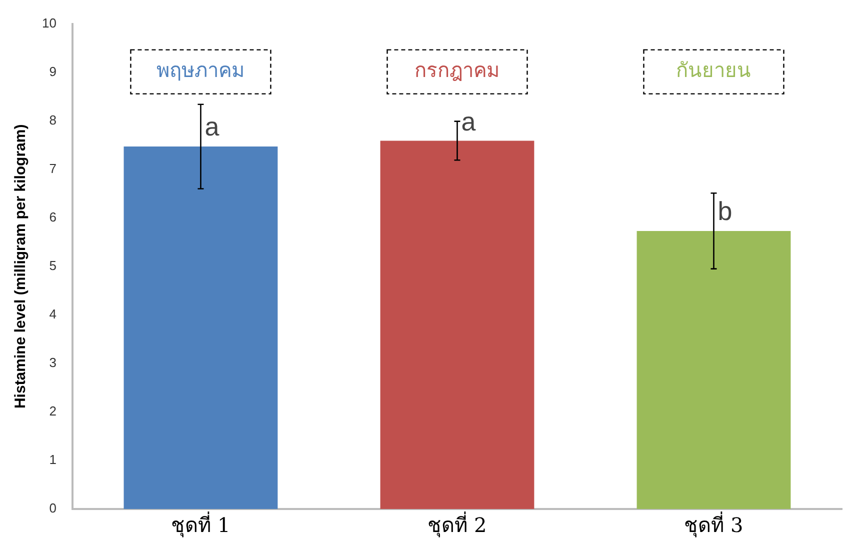 The height and width of the screenshot is (553, 855). I want to click on x-tick-label: ชุดที่ 2, so click(457, 524).